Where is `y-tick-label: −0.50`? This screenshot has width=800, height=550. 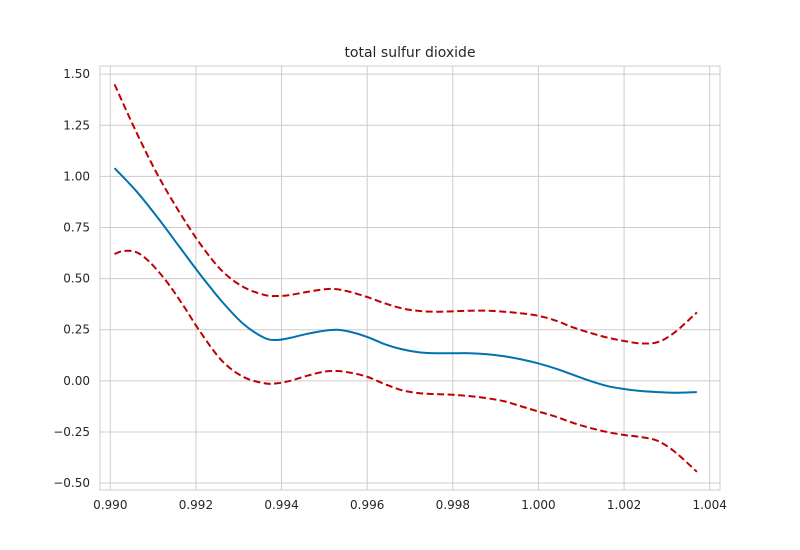
y-tick-label: −0.50 is located at coordinates (71, 483).